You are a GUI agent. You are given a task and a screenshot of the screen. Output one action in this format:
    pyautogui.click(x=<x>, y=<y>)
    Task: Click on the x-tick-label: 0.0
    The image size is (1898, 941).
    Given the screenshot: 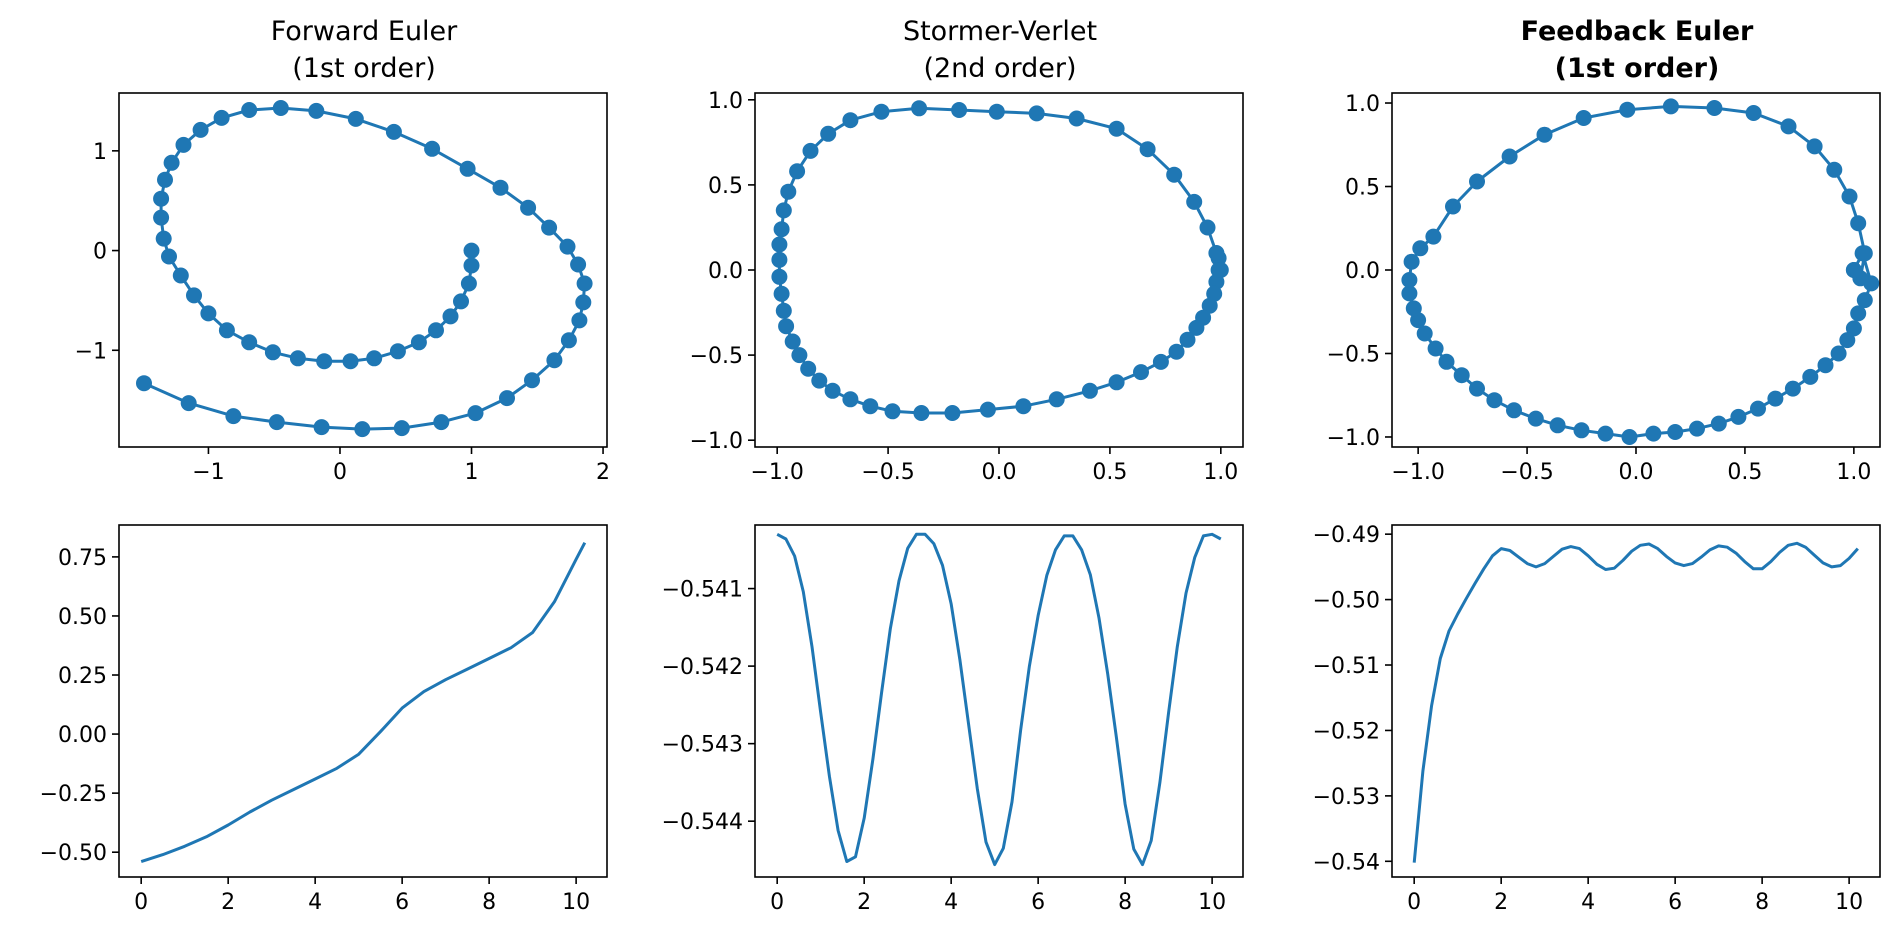 What is the action you would take?
    pyautogui.click(x=999, y=472)
    